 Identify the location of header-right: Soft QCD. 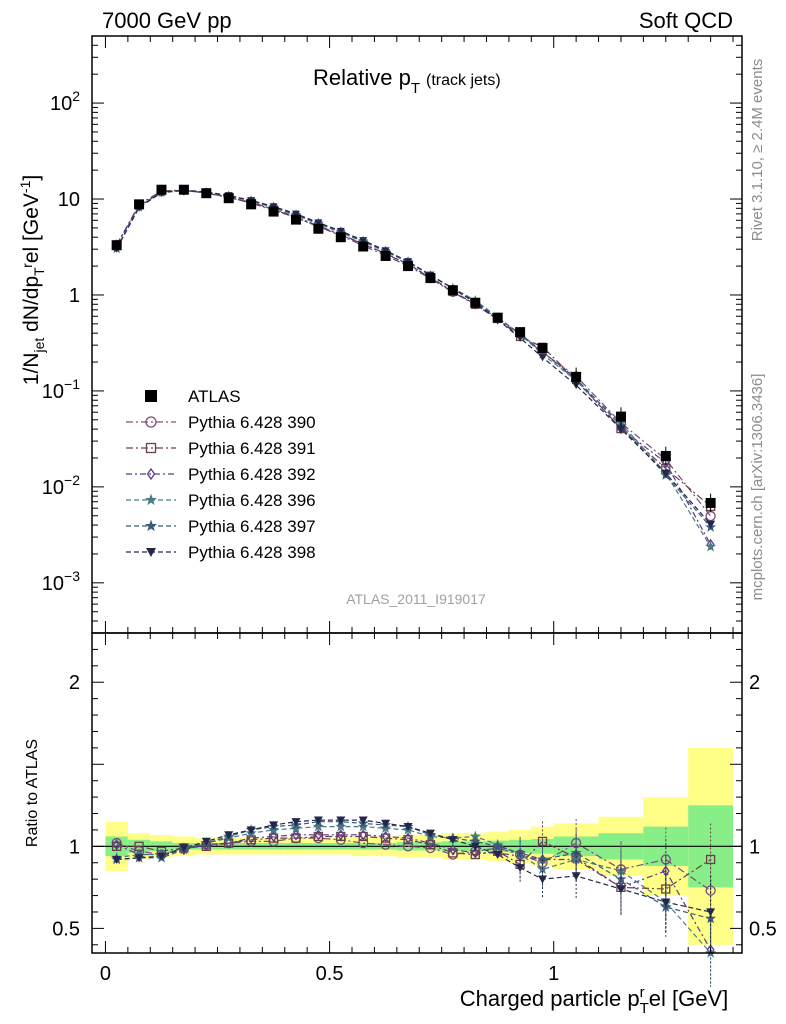
(686, 20).